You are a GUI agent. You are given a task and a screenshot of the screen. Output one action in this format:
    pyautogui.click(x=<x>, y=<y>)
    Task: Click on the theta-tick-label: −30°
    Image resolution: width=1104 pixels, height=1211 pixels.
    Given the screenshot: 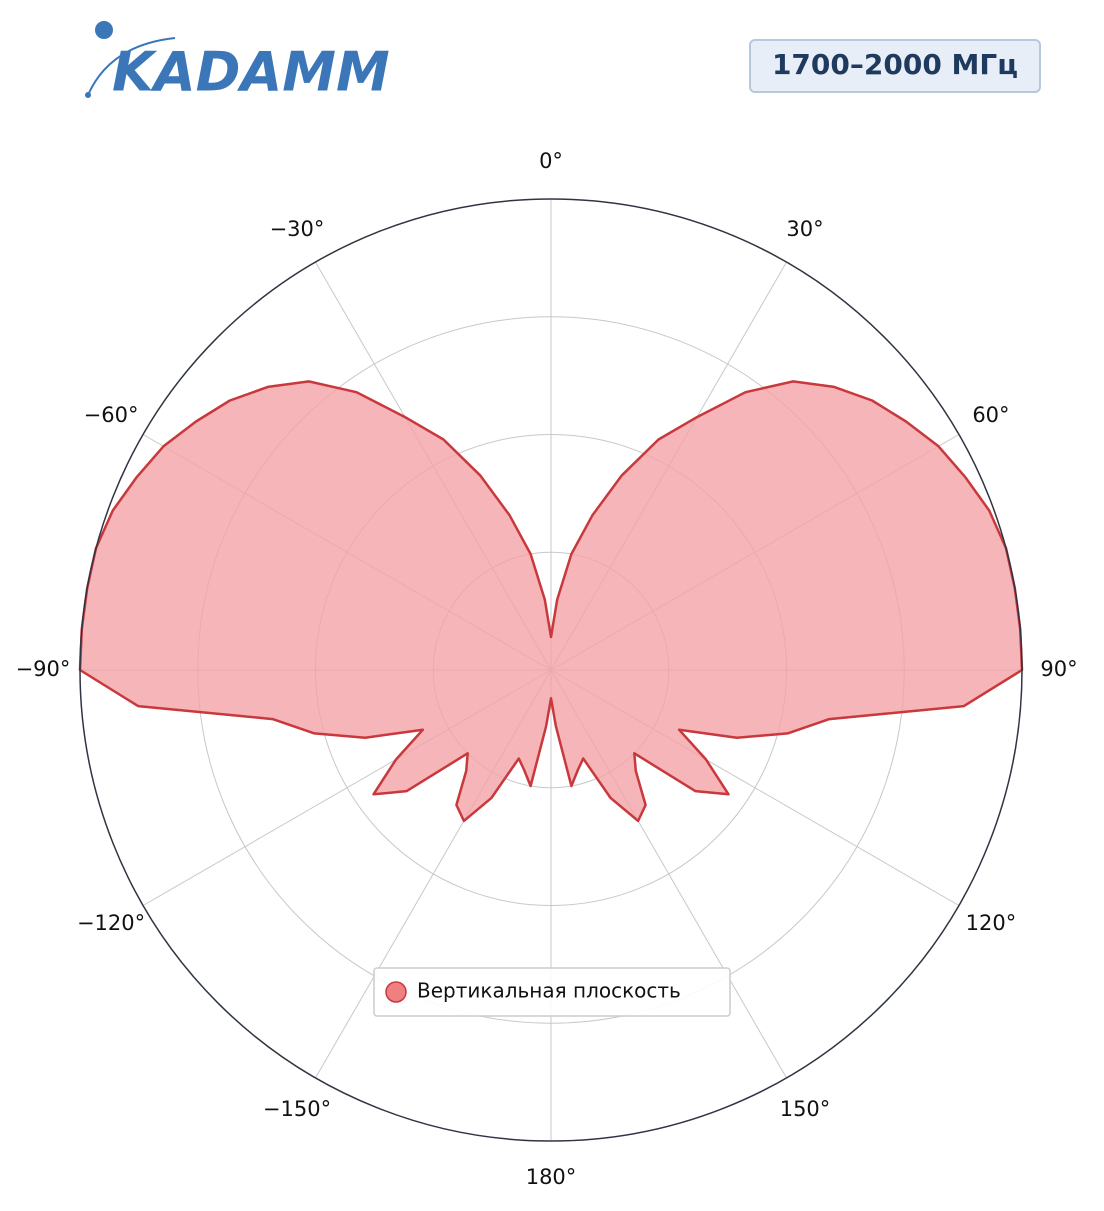 What is the action you would take?
    pyautogui.click(x=297, y=229)
    